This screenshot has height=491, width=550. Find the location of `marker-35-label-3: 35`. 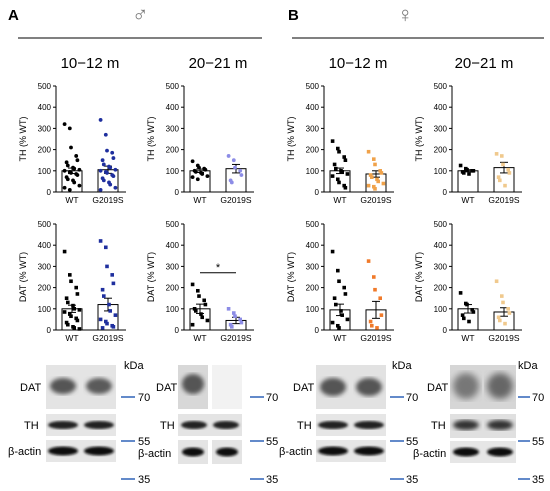

marker-35-label-3: 35 is located at coordinates (412, 480).